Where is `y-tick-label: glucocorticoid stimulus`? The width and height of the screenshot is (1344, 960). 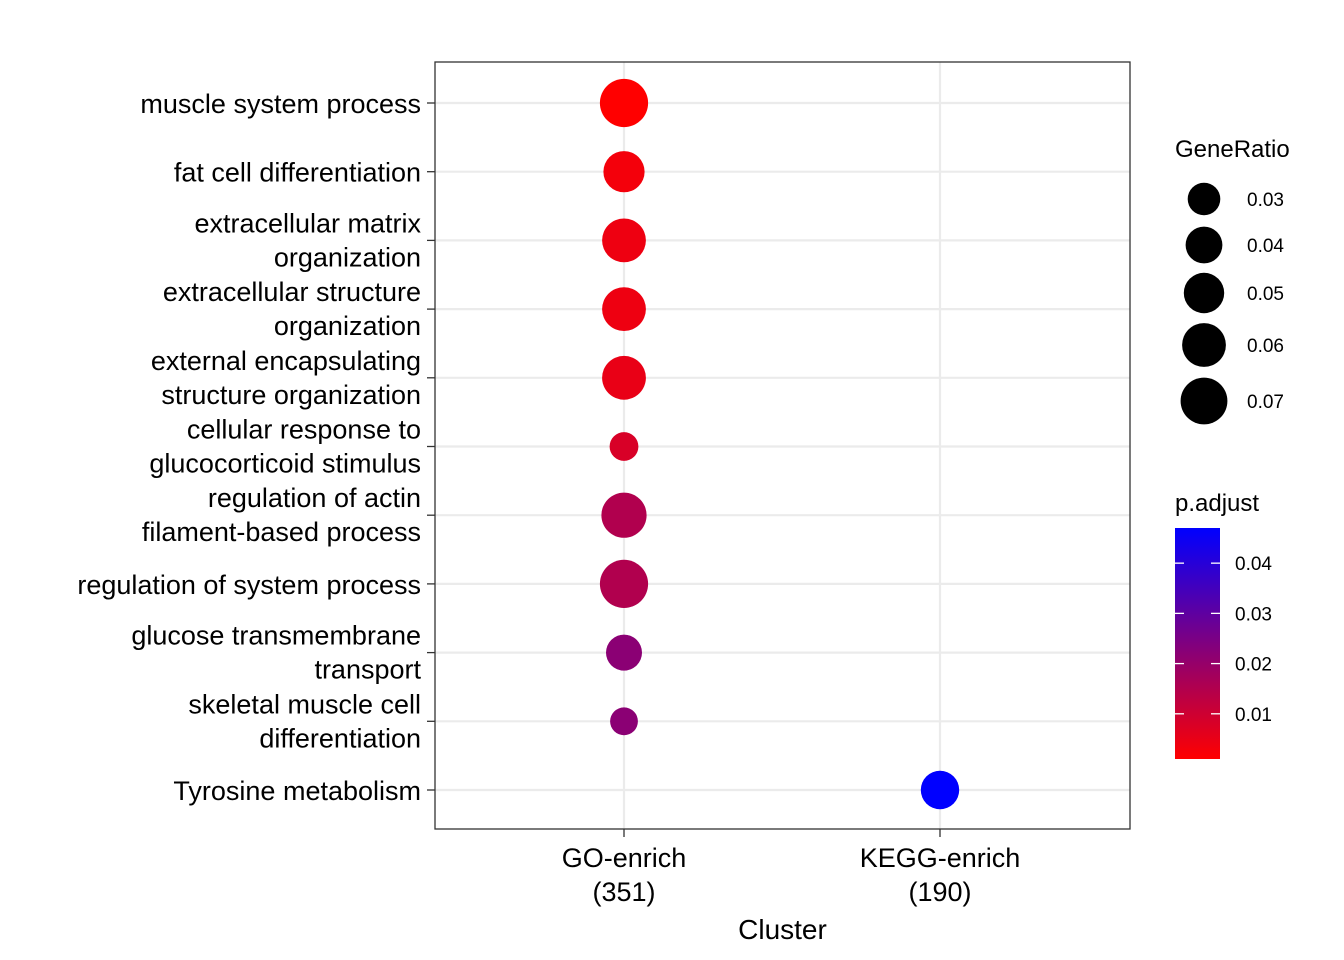
y-tick-label: glucocorticoid stimulus is located at coordinates (285, 464).